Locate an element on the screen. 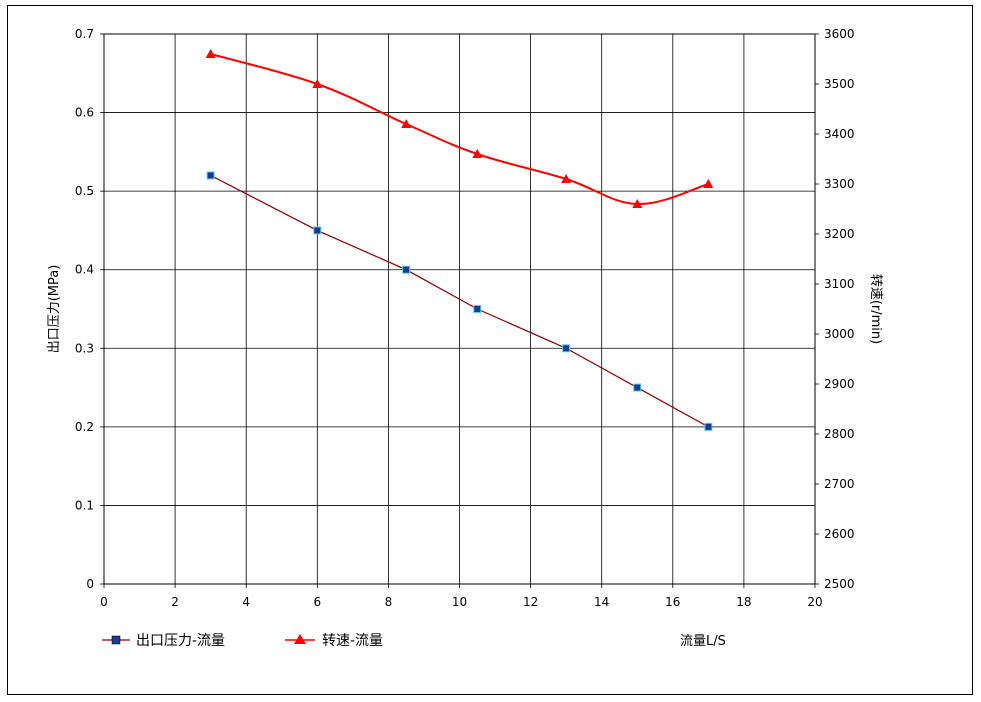 This screenshot has height=702, width=981. y-right-tick-label: 3300 is located at coordinates (839, 184).